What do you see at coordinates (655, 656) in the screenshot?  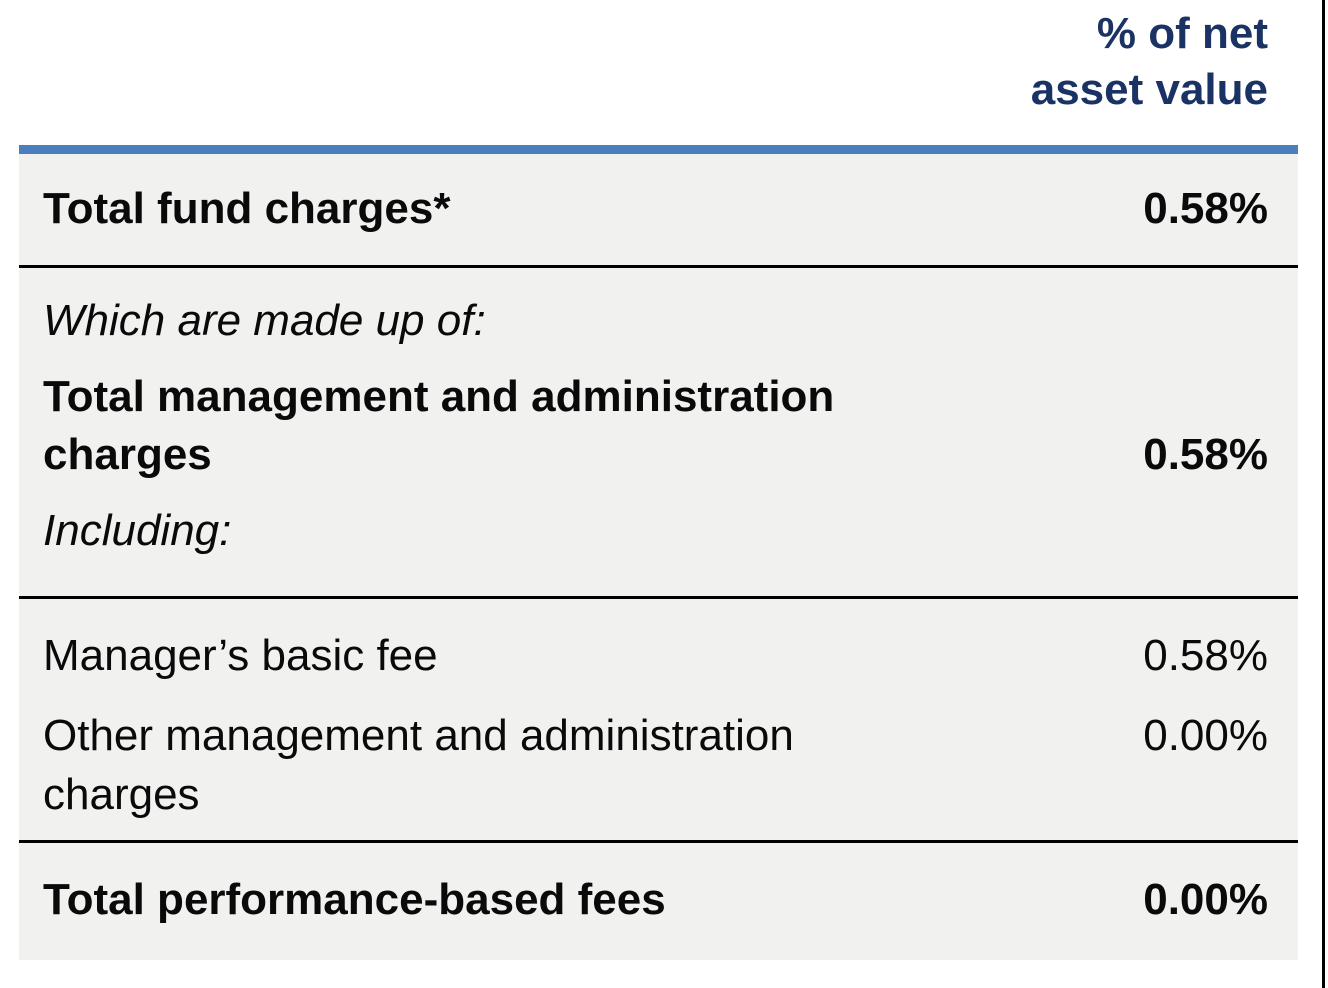 I see `table-row: Manager’s basic fee 0.58%` at bounding box center [655, 656].